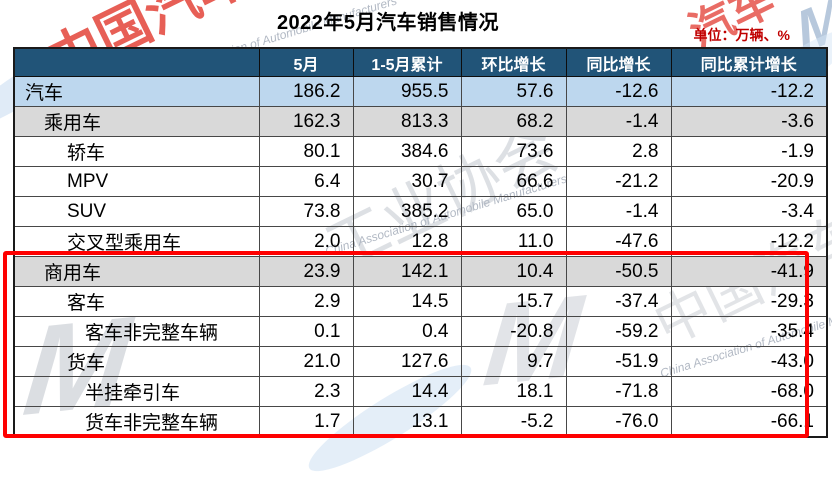  What do you see at coordinates (136, 301) in the screenshot?
I see `row-label: 客车` at bounding box center [136, 301].